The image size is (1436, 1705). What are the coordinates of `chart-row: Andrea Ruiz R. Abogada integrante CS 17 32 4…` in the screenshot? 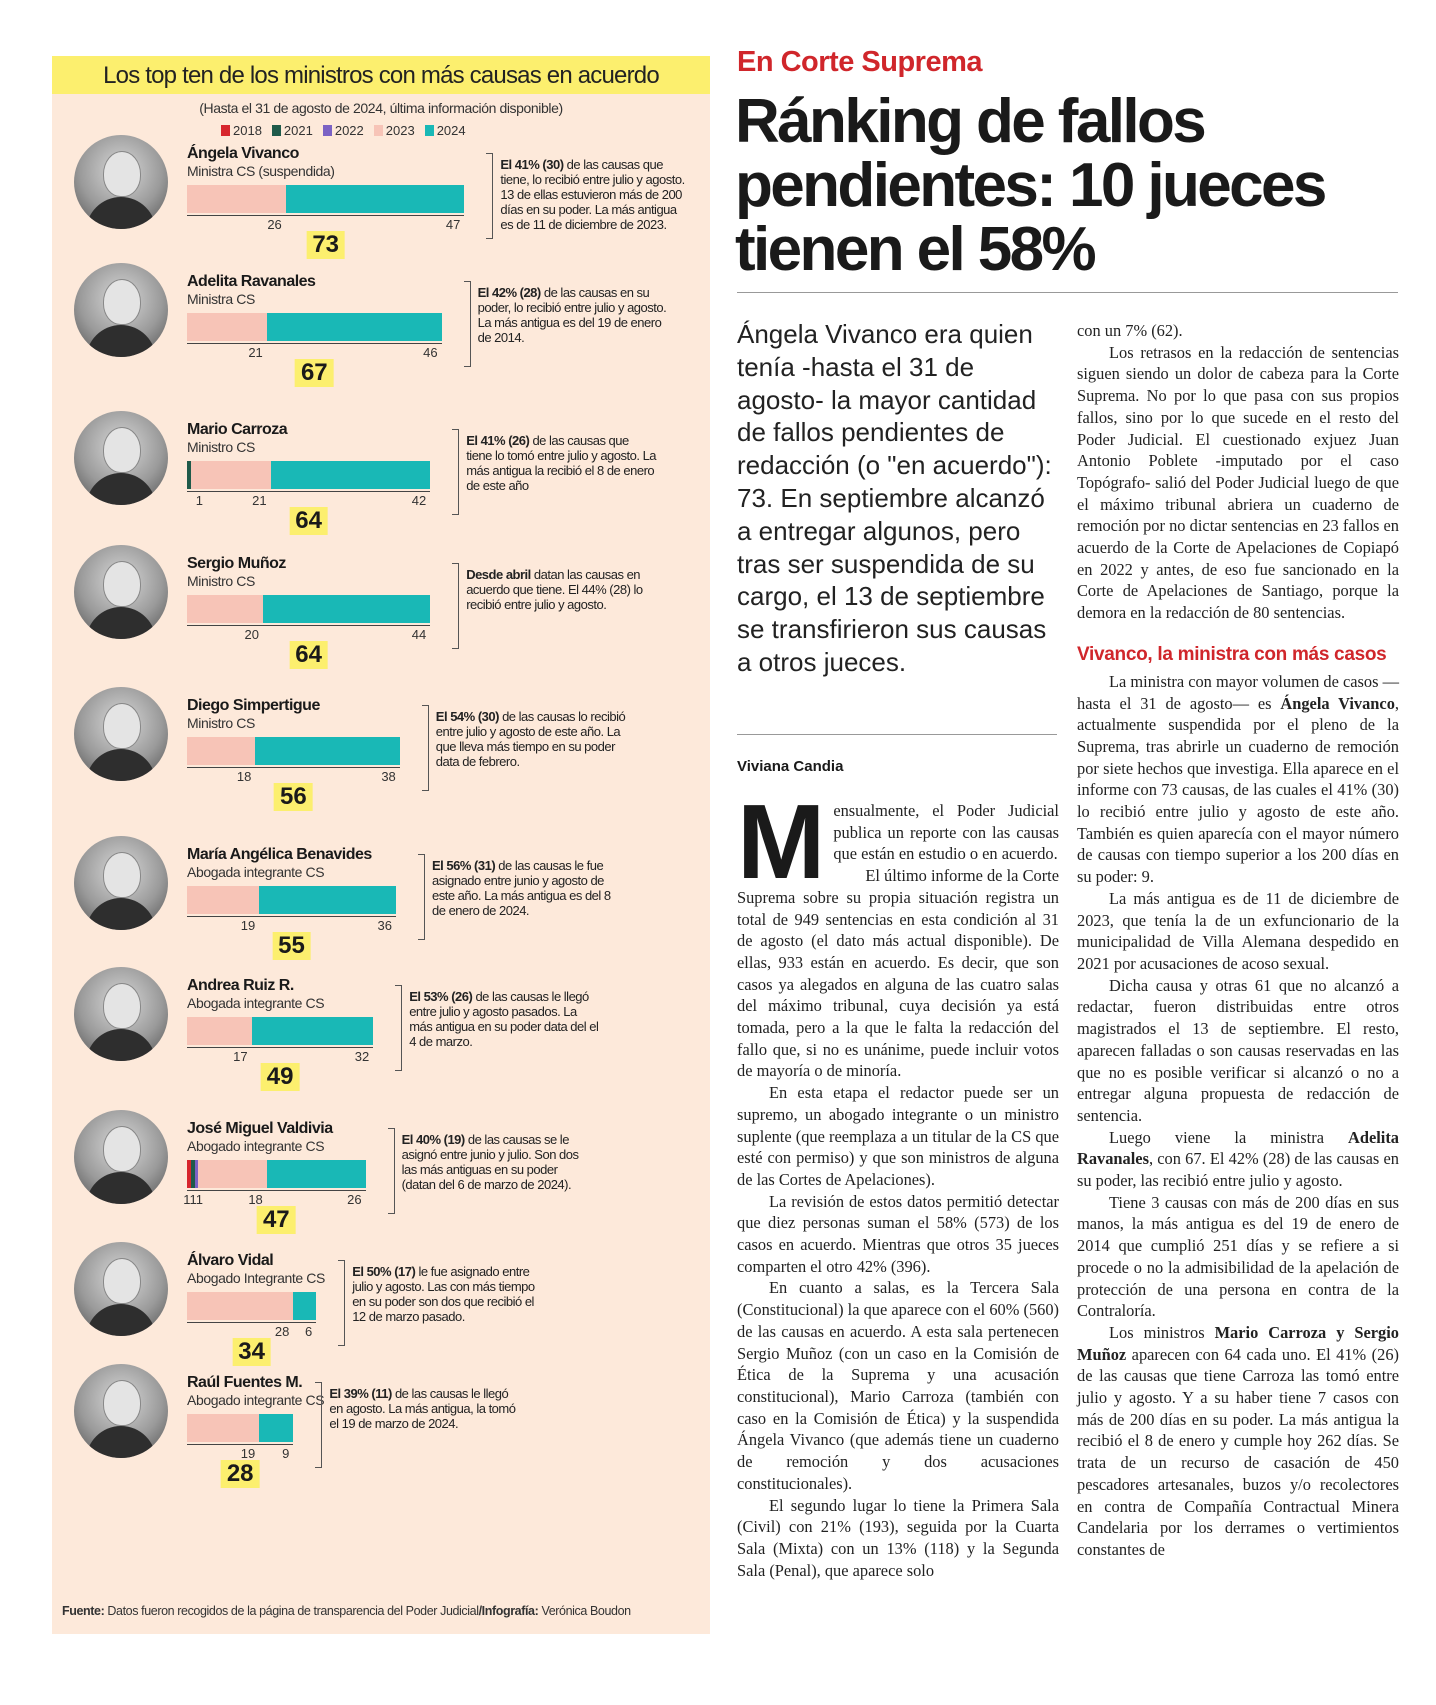 It's located at (381, 1032).